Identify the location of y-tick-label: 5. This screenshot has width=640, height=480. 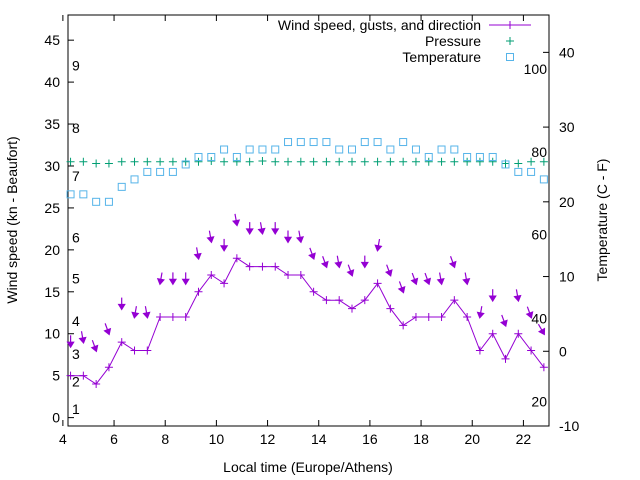
(56, 376).